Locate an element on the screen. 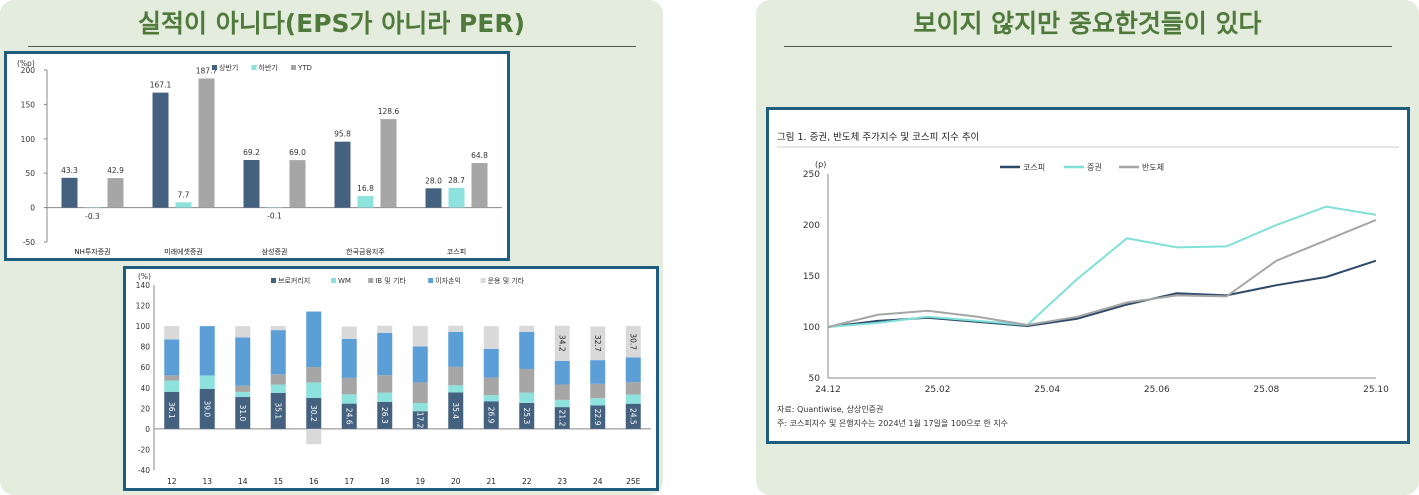 Image resolution: width=1419 pixels, height=495 pixels. x-tick-label: 24.12 is located at coordinates (828, 390).